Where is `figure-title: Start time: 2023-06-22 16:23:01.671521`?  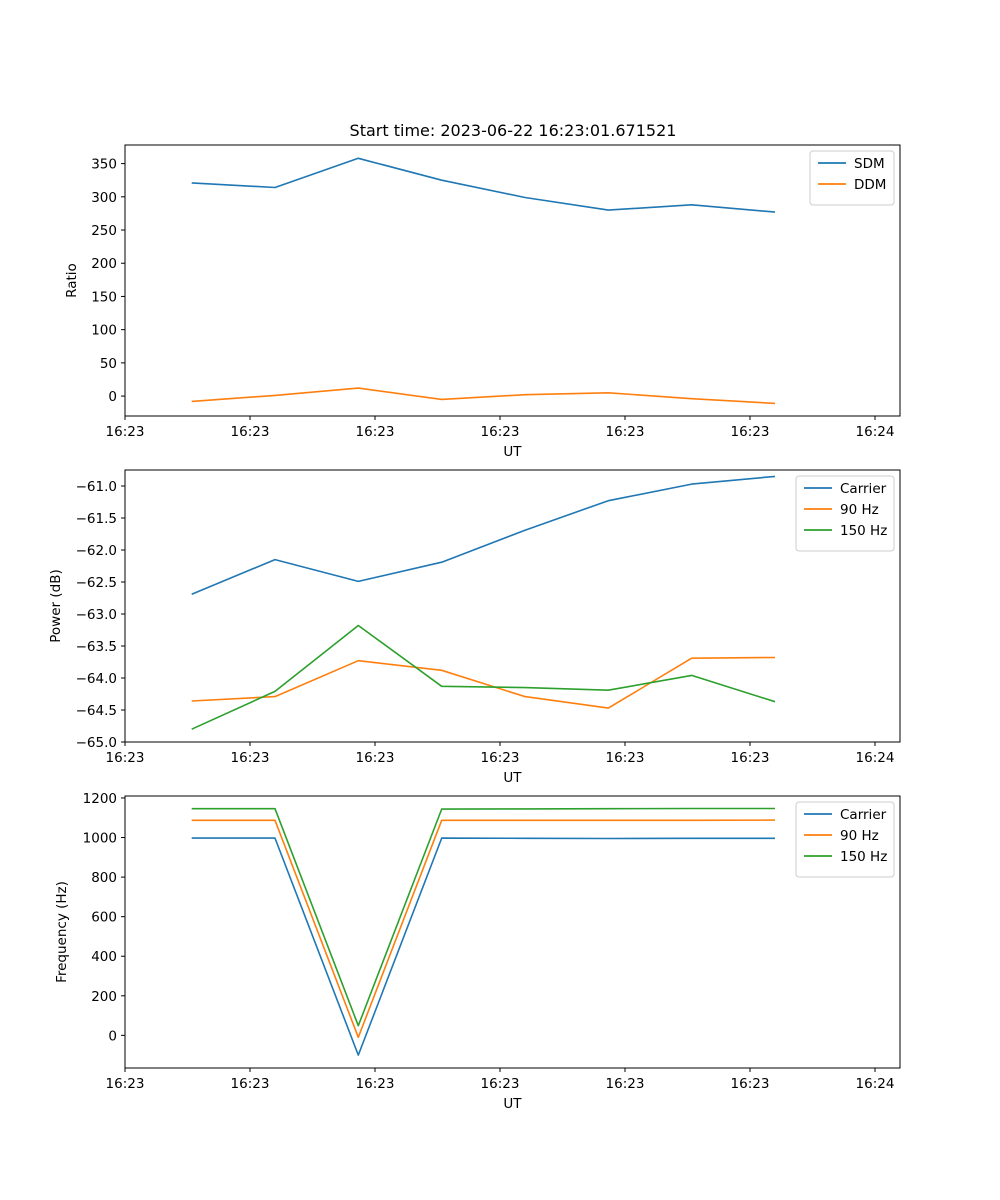 figure-title: Start time: 2023-06-22 16:23:01.671521 is located at coordinates (513, 130).